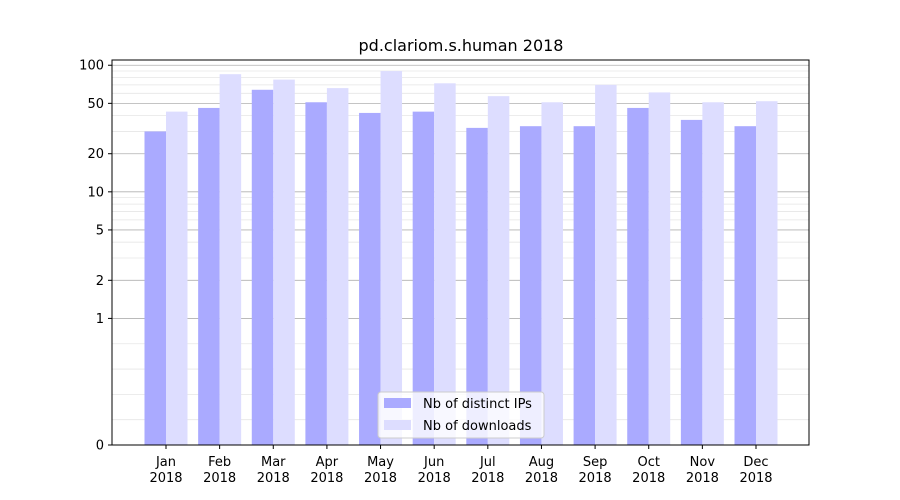  Describe the element at coordinates (659, 269) in the screenshot. I see `bar-downloads-oct` at that location.